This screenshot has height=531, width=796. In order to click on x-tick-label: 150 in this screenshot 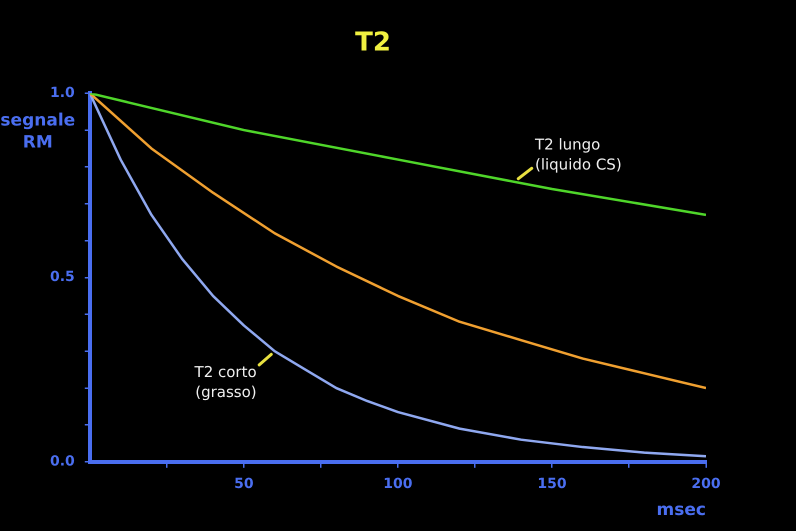, I will do `click(552, 484)`.